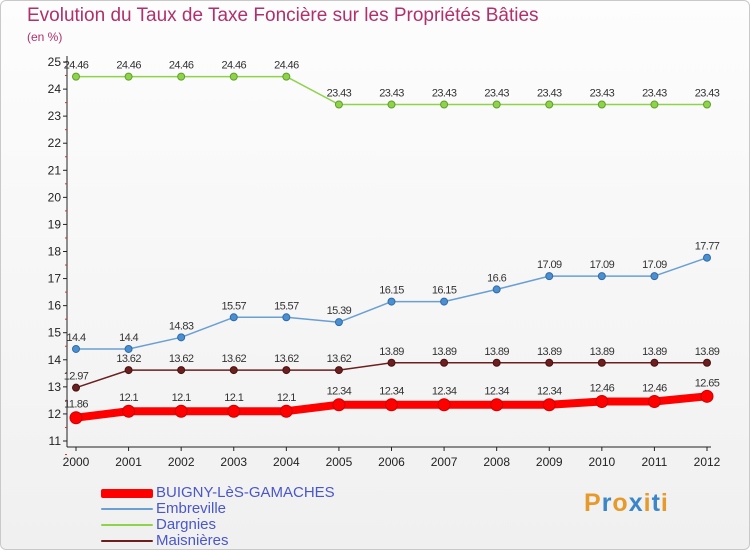  What do you see at coordinates (233, 306) in the screenshot?
I see `data-label-embreville: 15.57` at bounding box center [233, 306].